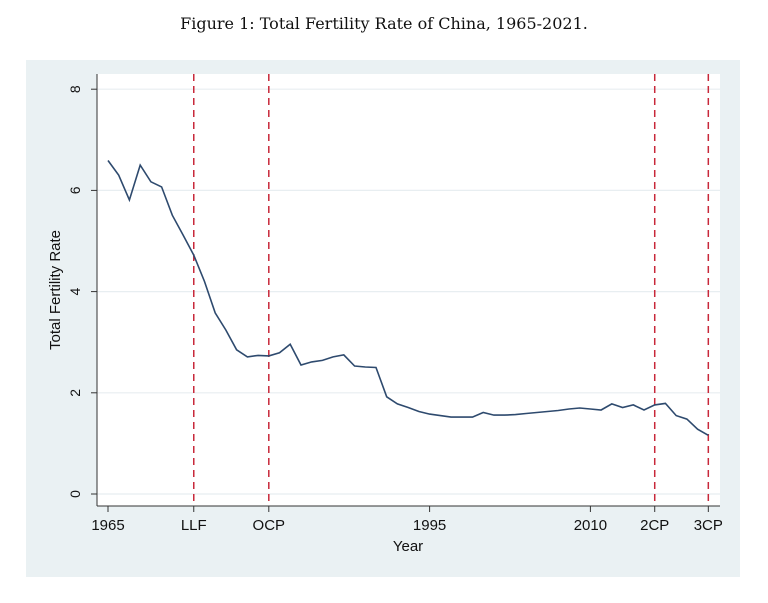 The height and width of the screenshot is (603, 768). What do you see at coordinates (708, 525) in the screenshot?
I see `x-tick-label: 3CP` at bounding box center [708, 525].